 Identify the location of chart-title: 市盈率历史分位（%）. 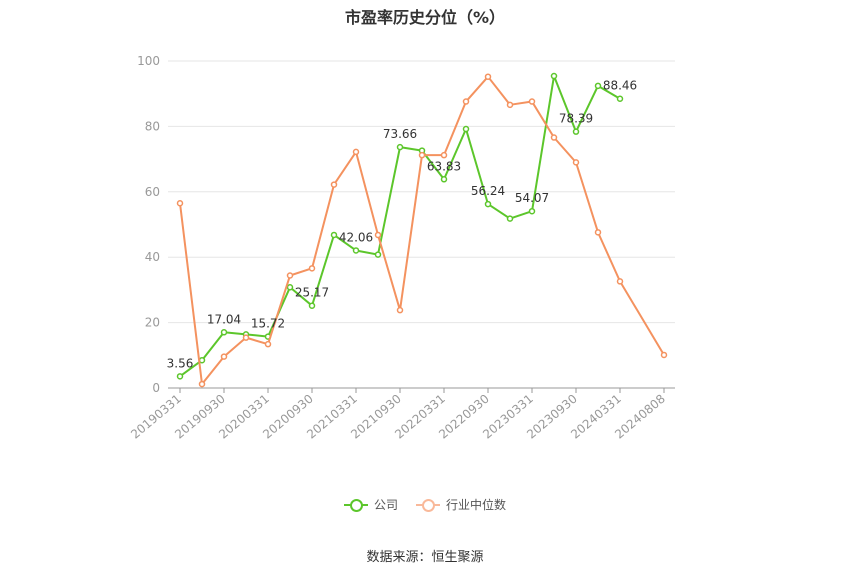
(425, 17).